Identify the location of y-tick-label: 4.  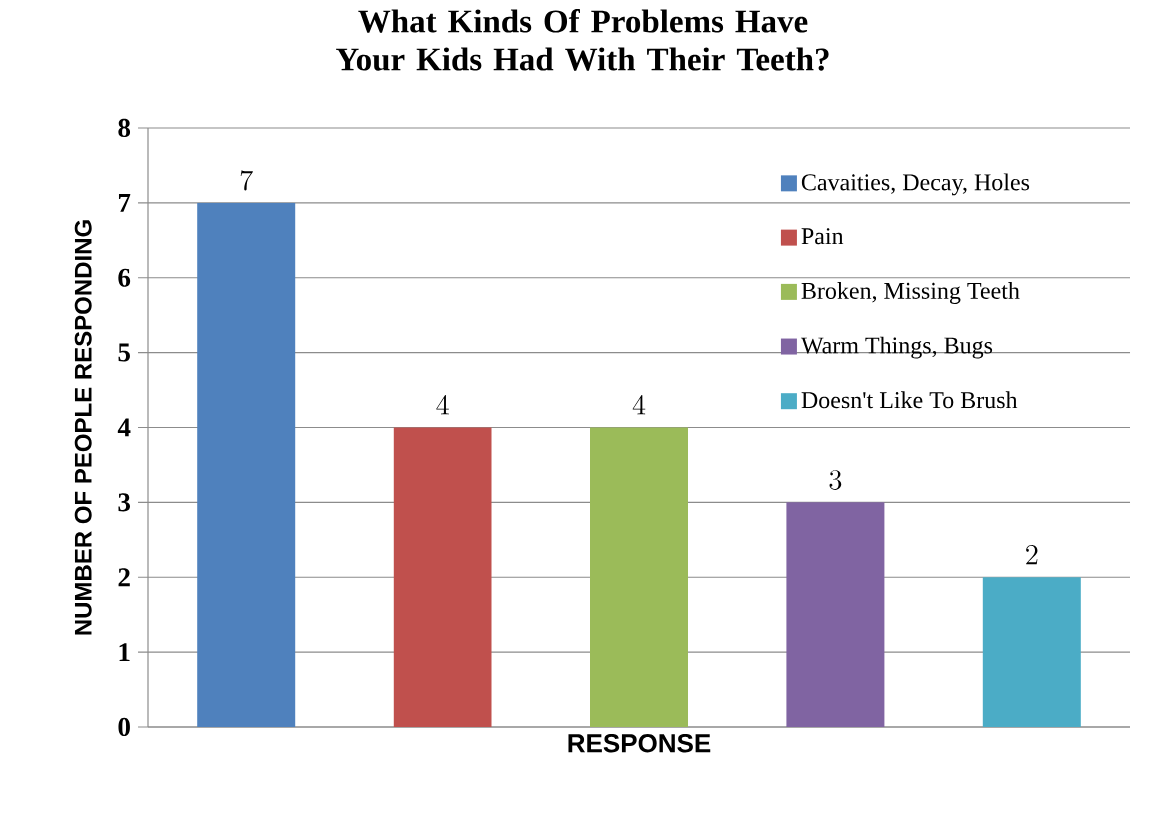
(124, 427).